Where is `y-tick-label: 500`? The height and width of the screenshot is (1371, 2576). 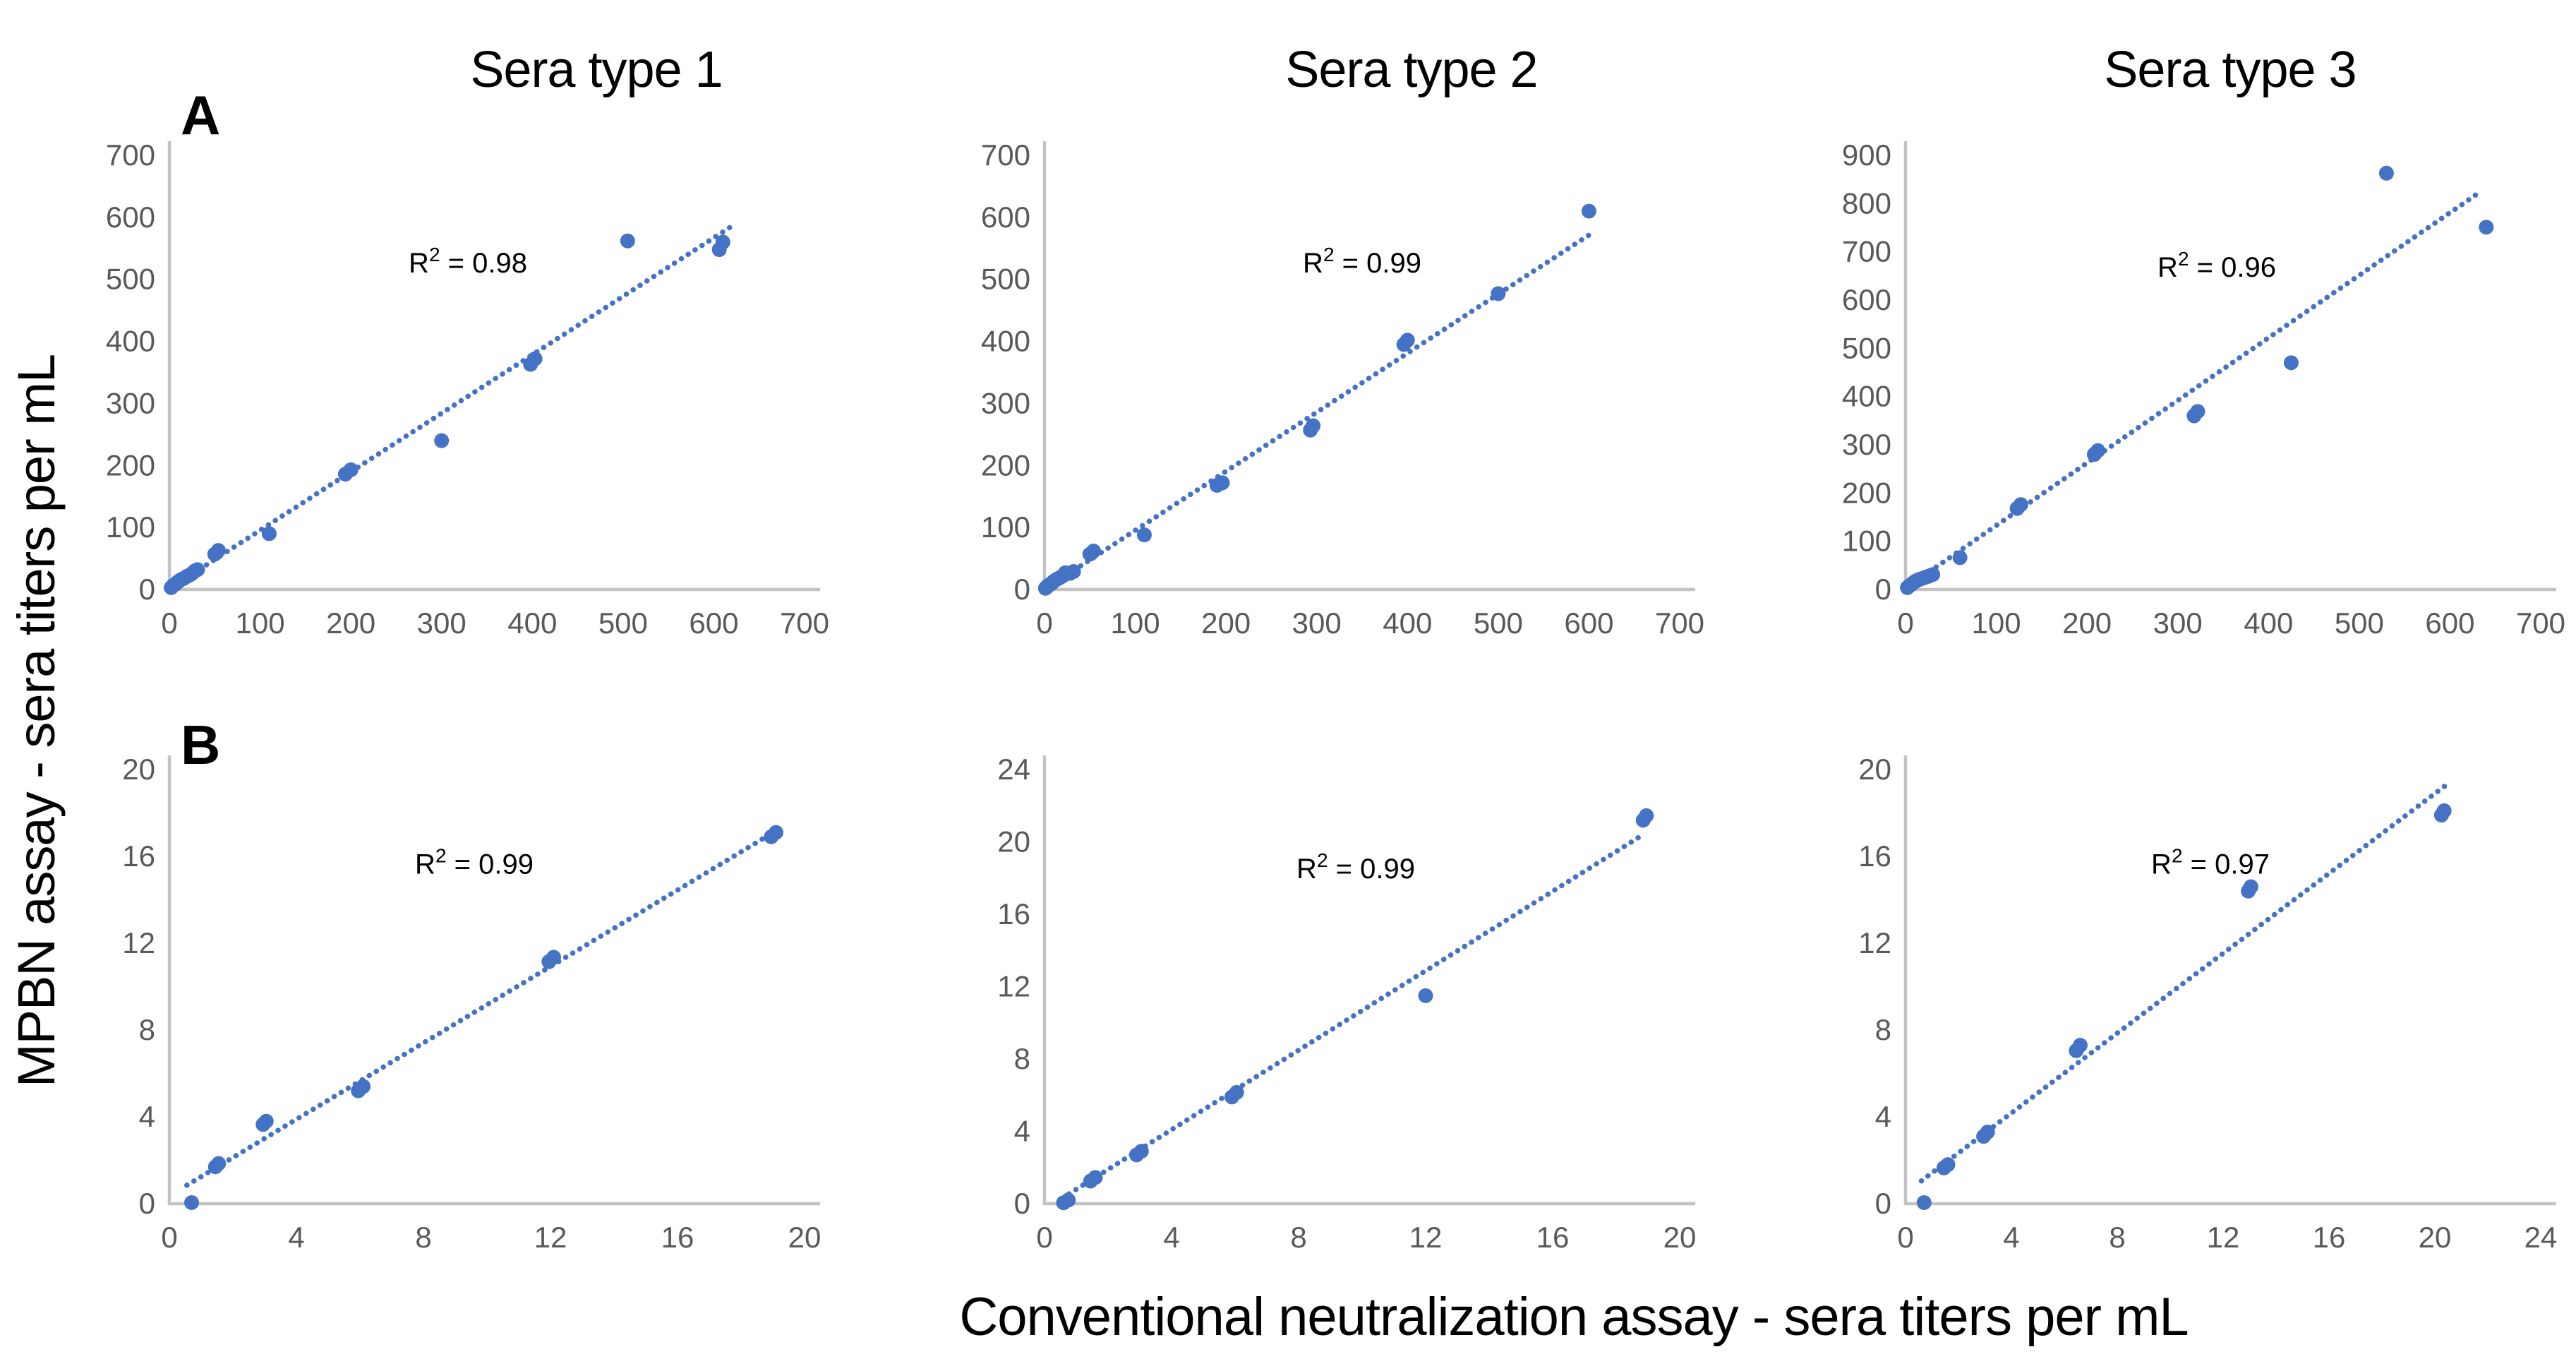
y-tick-label: 500 is located at coordinates (1005, 279).